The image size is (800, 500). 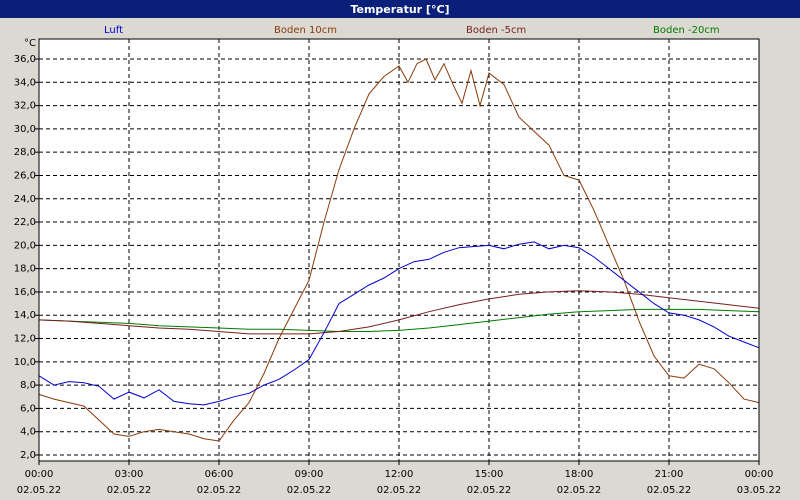 What do you see at coordinates (759, 490) in the screenshot?
I see `x-tick-date: 03.05.22` at bounding box center [759, 490].